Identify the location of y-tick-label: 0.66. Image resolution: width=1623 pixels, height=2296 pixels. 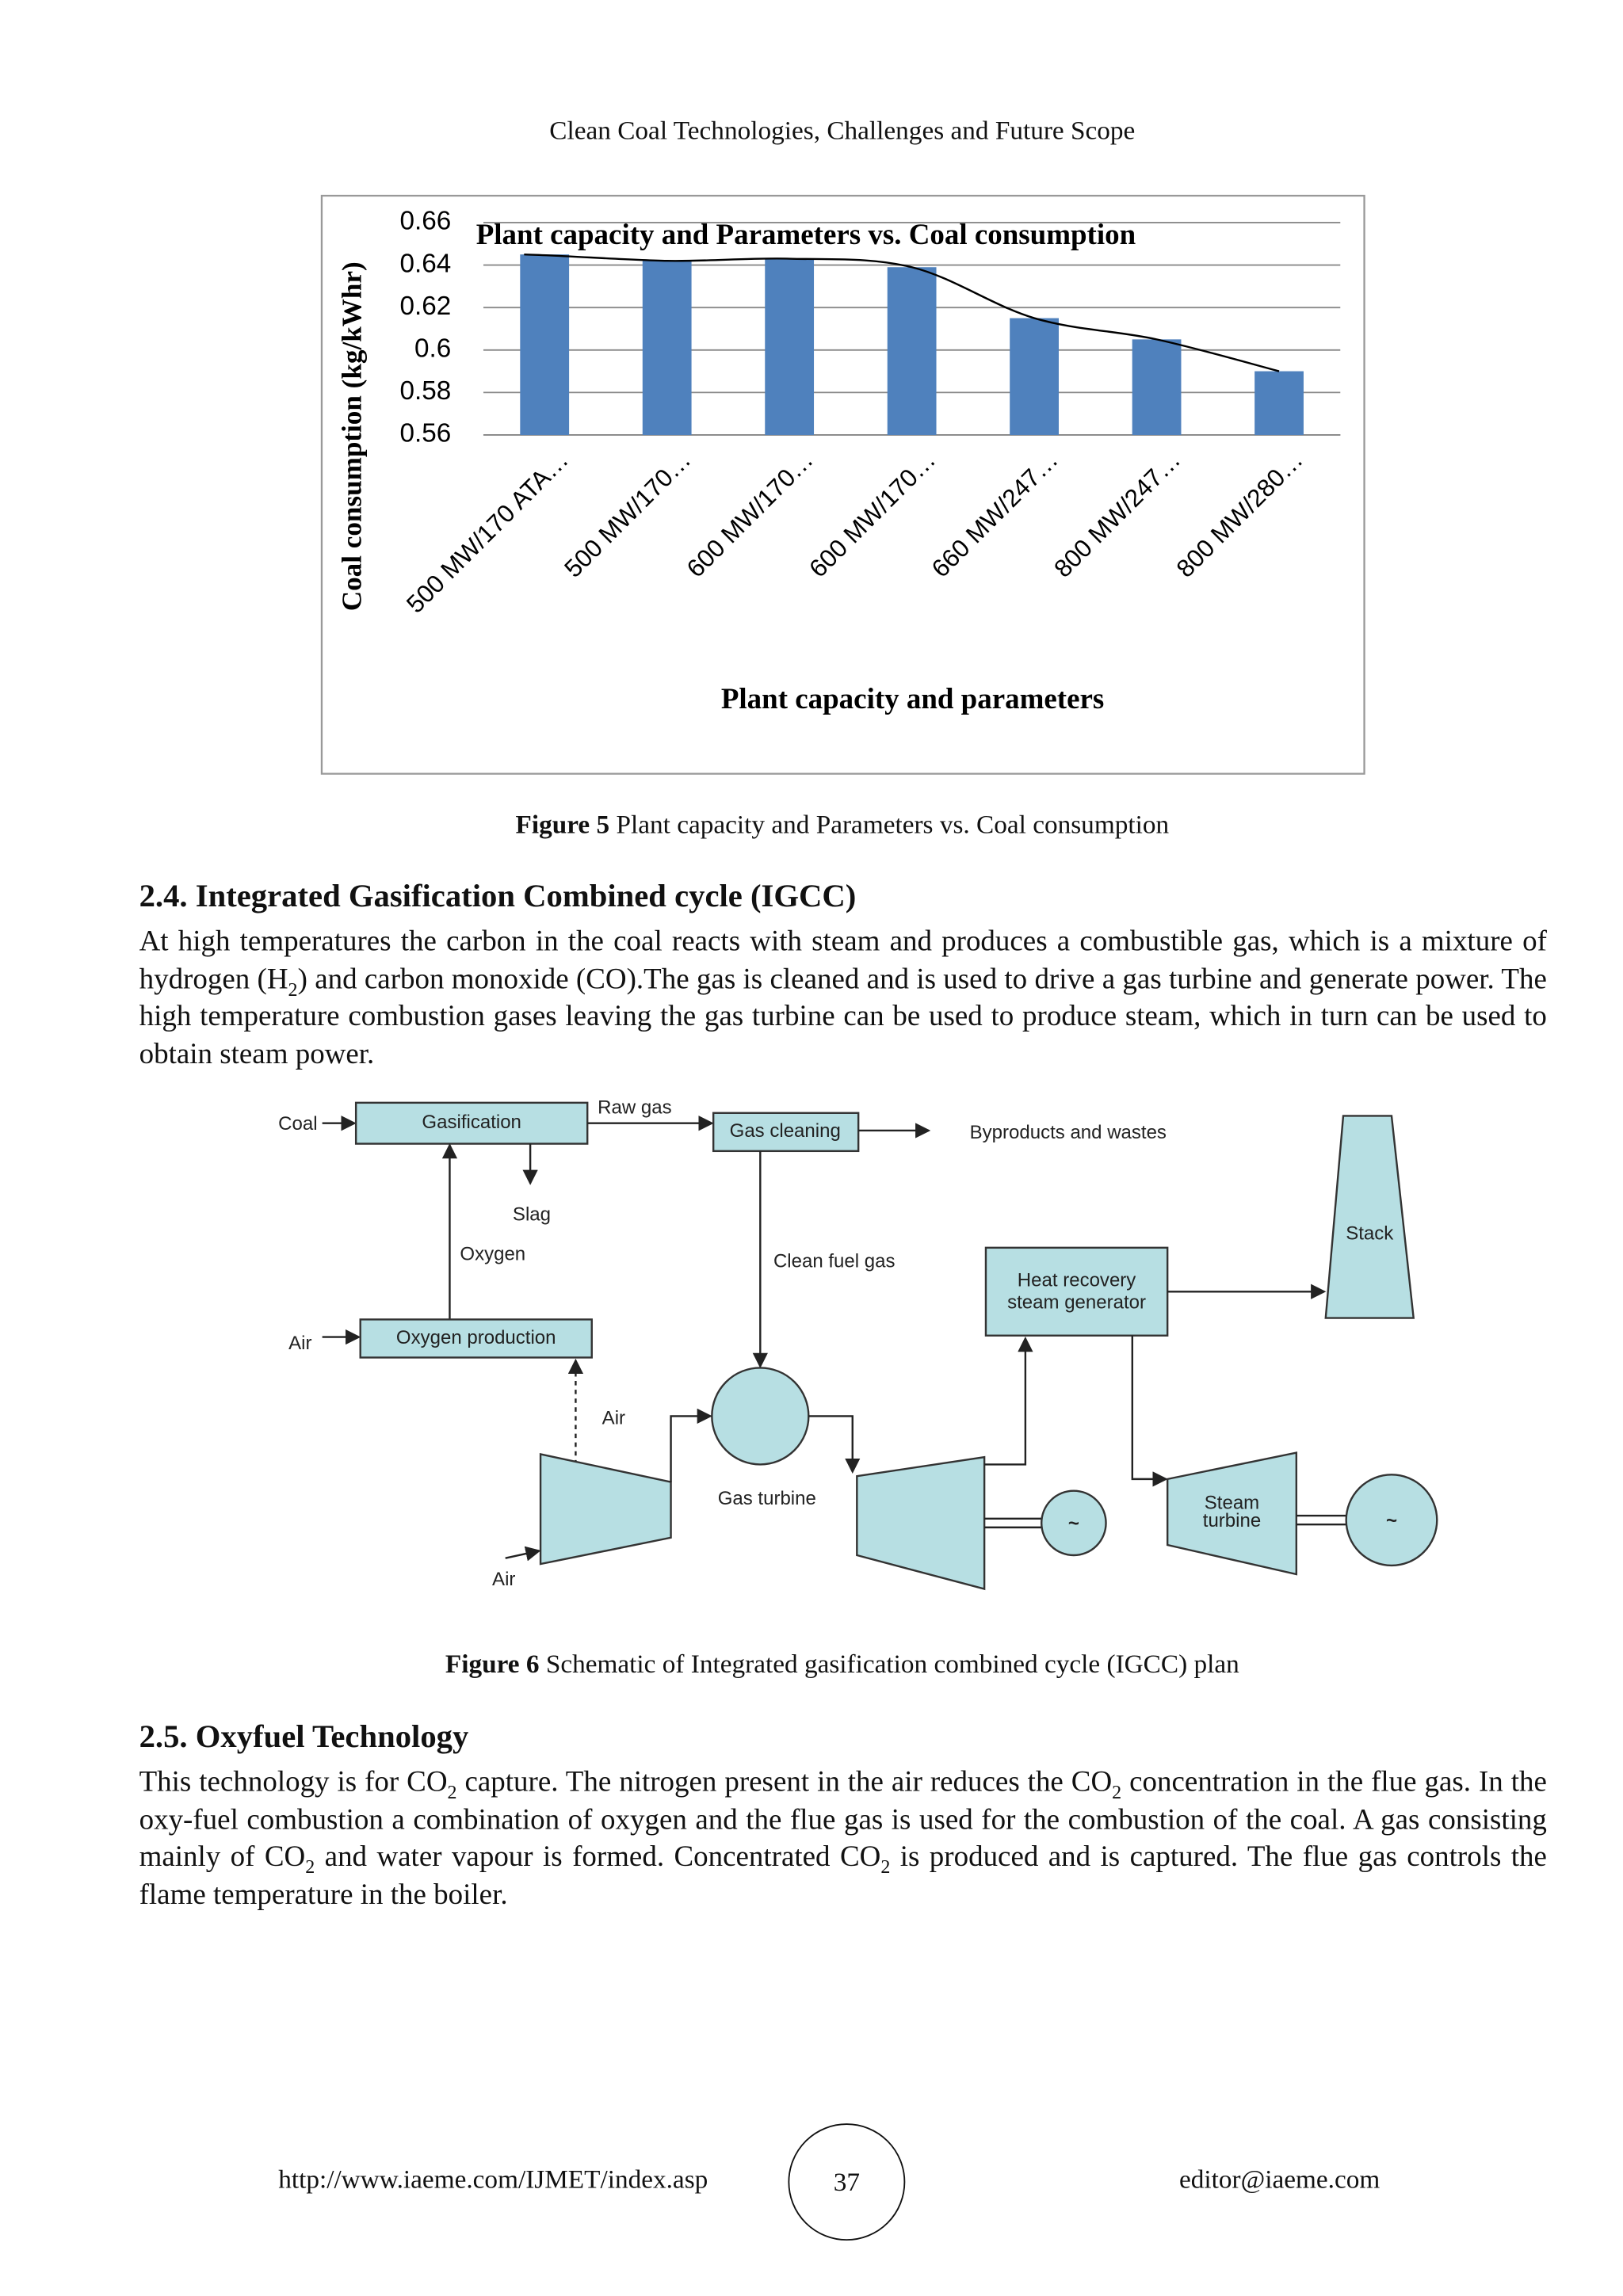
(426, 221).